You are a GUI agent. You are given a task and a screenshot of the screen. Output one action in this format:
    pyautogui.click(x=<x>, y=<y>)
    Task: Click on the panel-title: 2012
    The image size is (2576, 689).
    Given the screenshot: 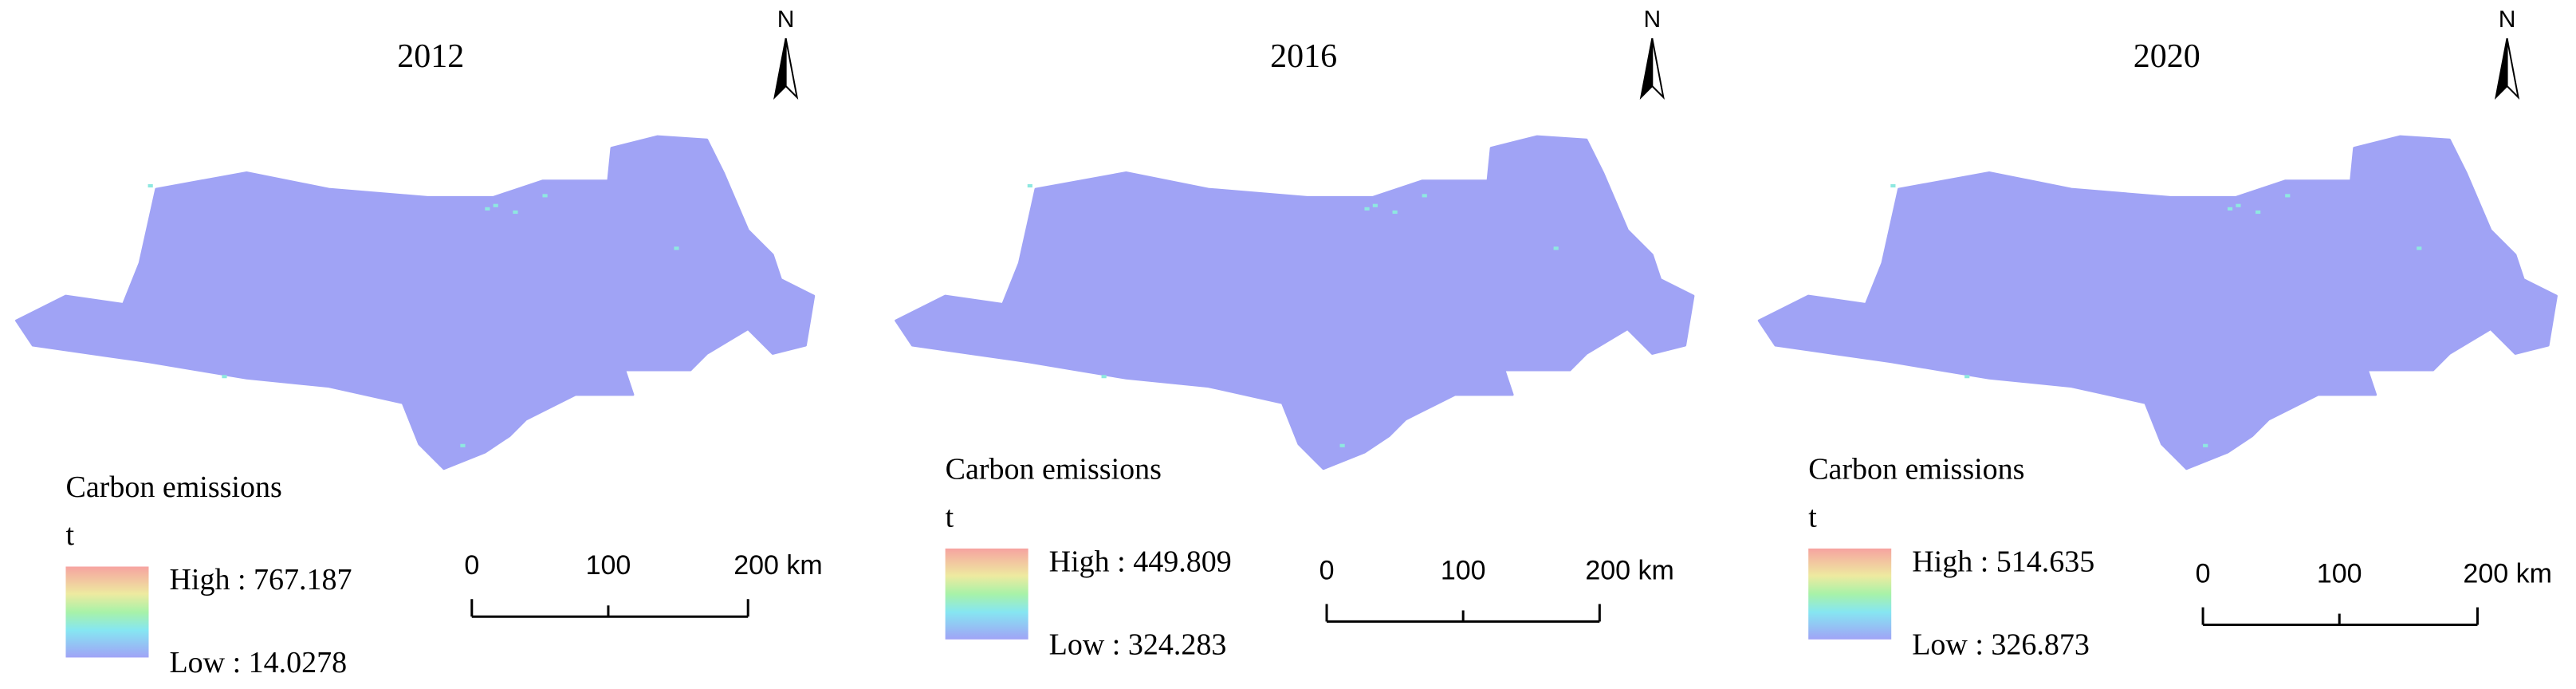 What is the action you would take?
    pyautogui.click(x=431, y=56)
    